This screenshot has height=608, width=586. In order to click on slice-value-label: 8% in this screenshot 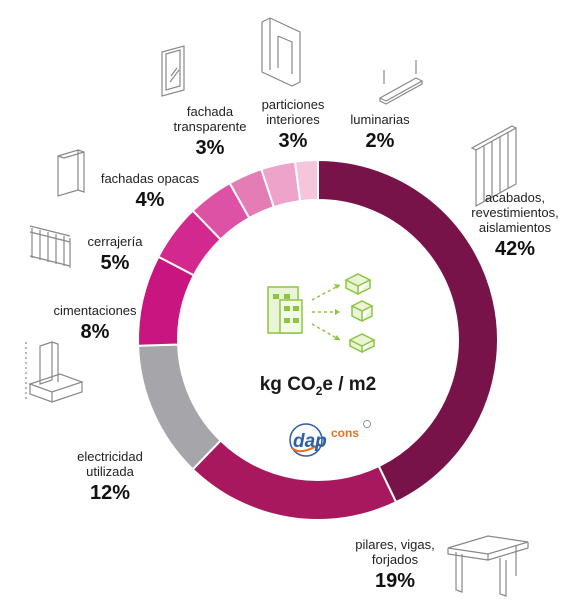, I will do `click(95, 332)`.